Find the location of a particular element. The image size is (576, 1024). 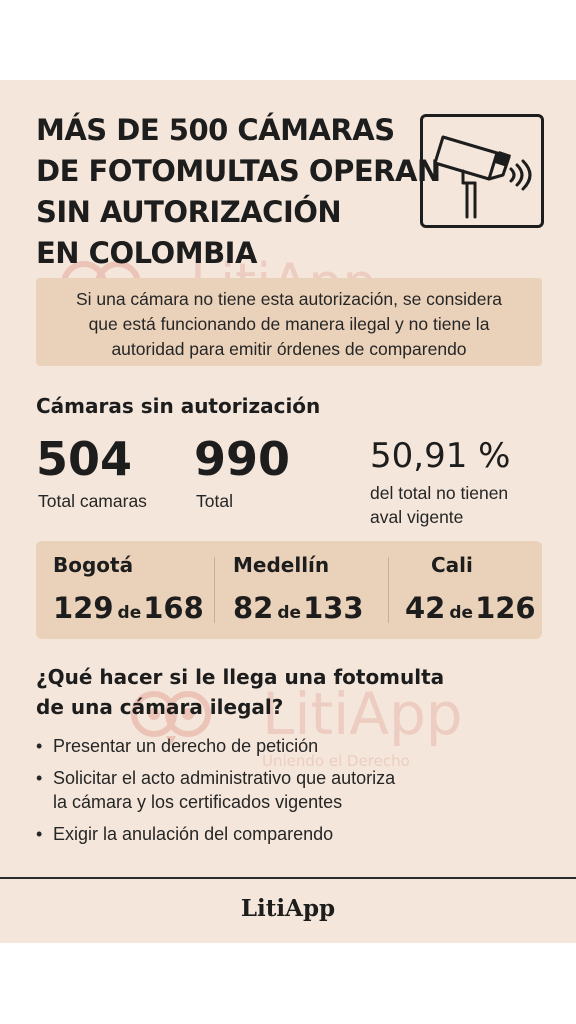

headline-line: MÁS DE 500 CÁMARAS is located at coordinates (215, 130).